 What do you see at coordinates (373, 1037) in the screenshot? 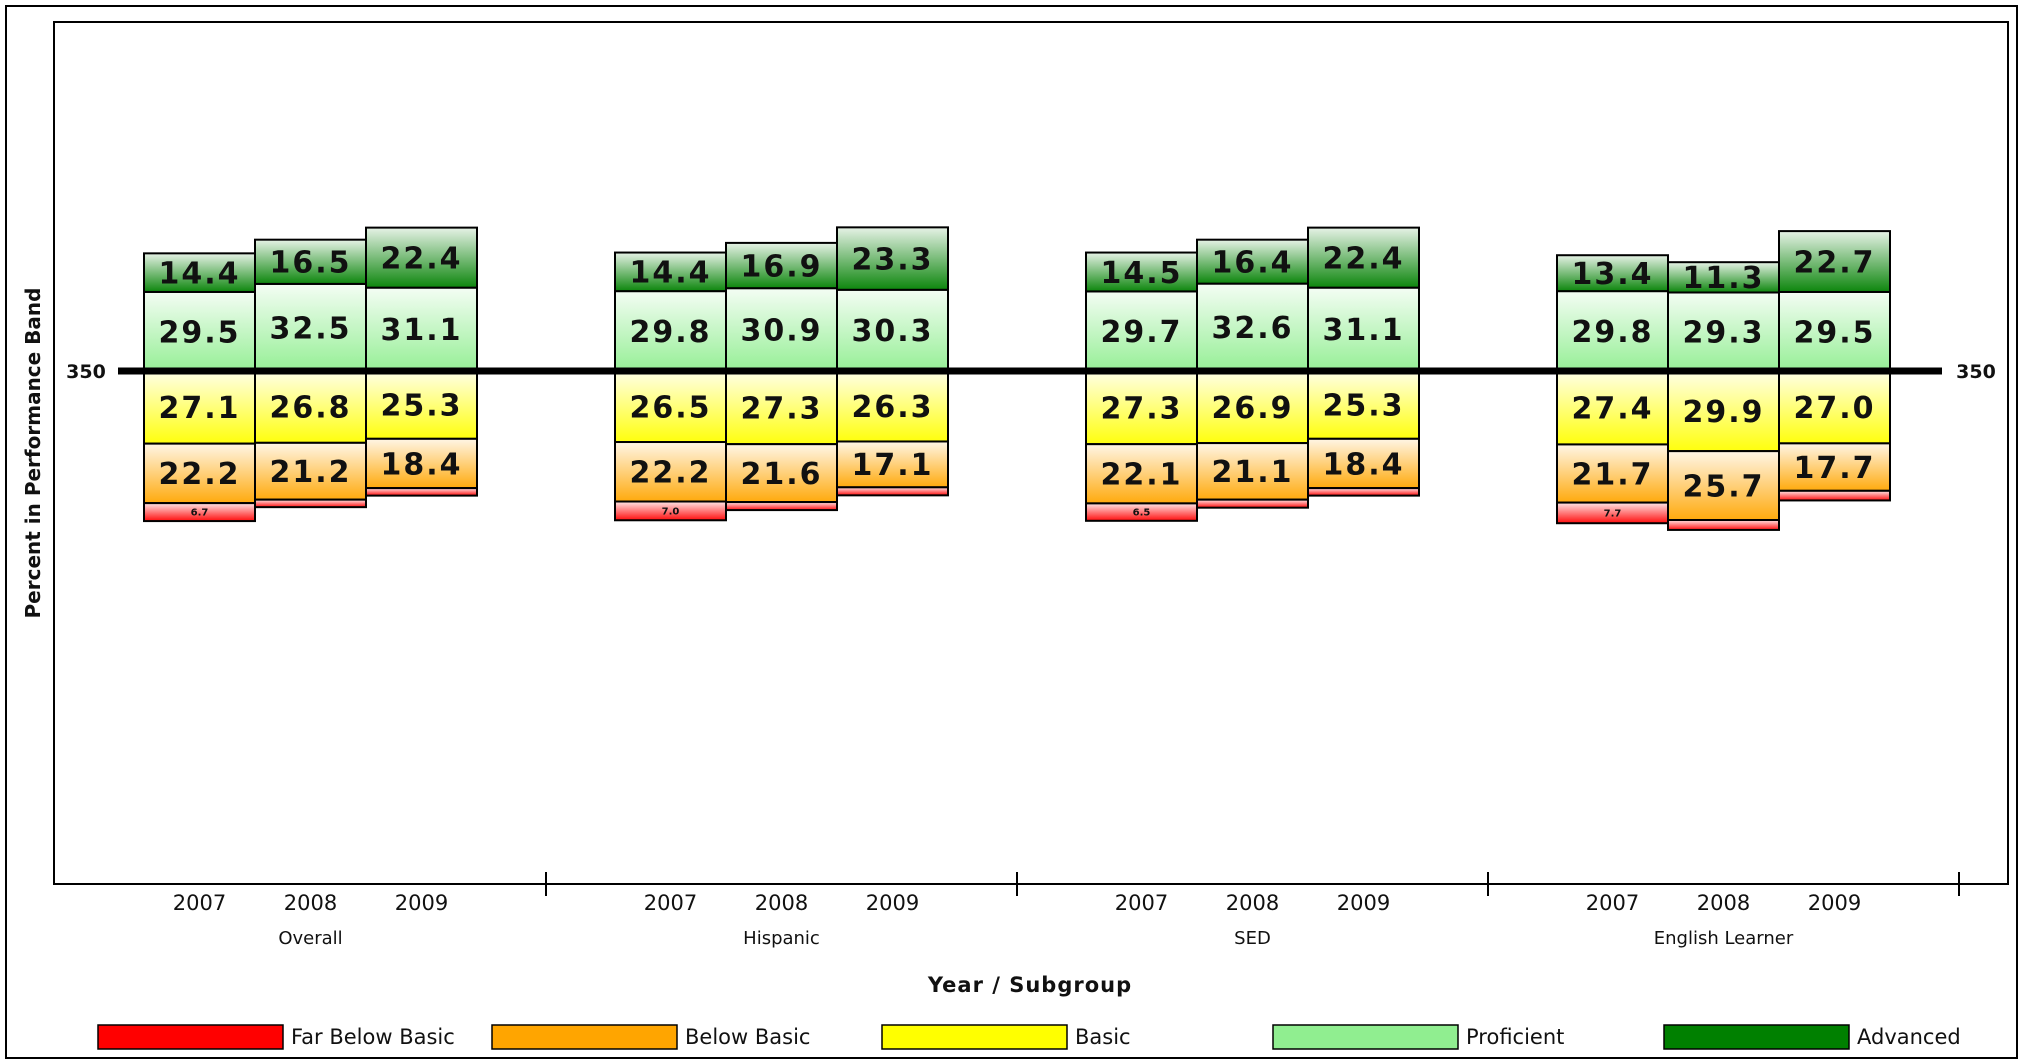
I see `legend-label: Far Below Basic` at bounding box center [373, 1037].